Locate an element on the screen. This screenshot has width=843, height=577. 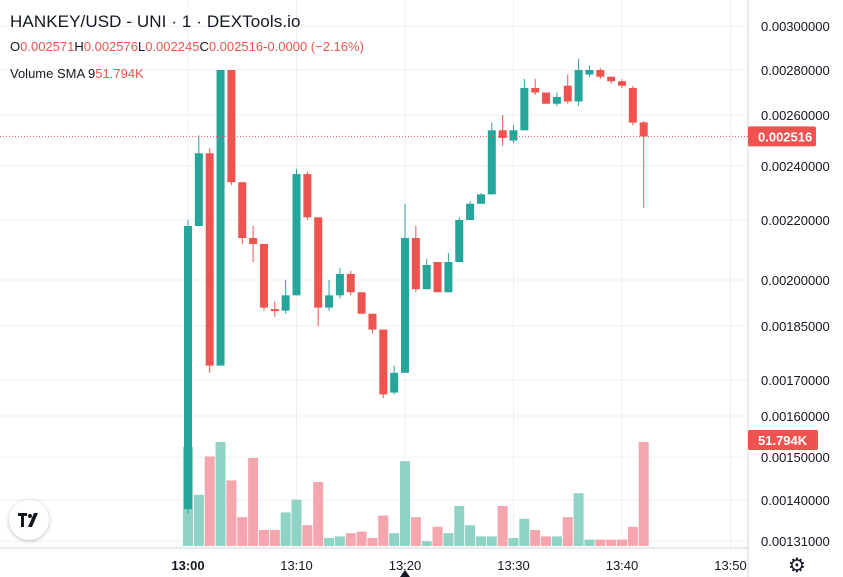
low-value: 0.002245 is located at coordinates (172, 46).